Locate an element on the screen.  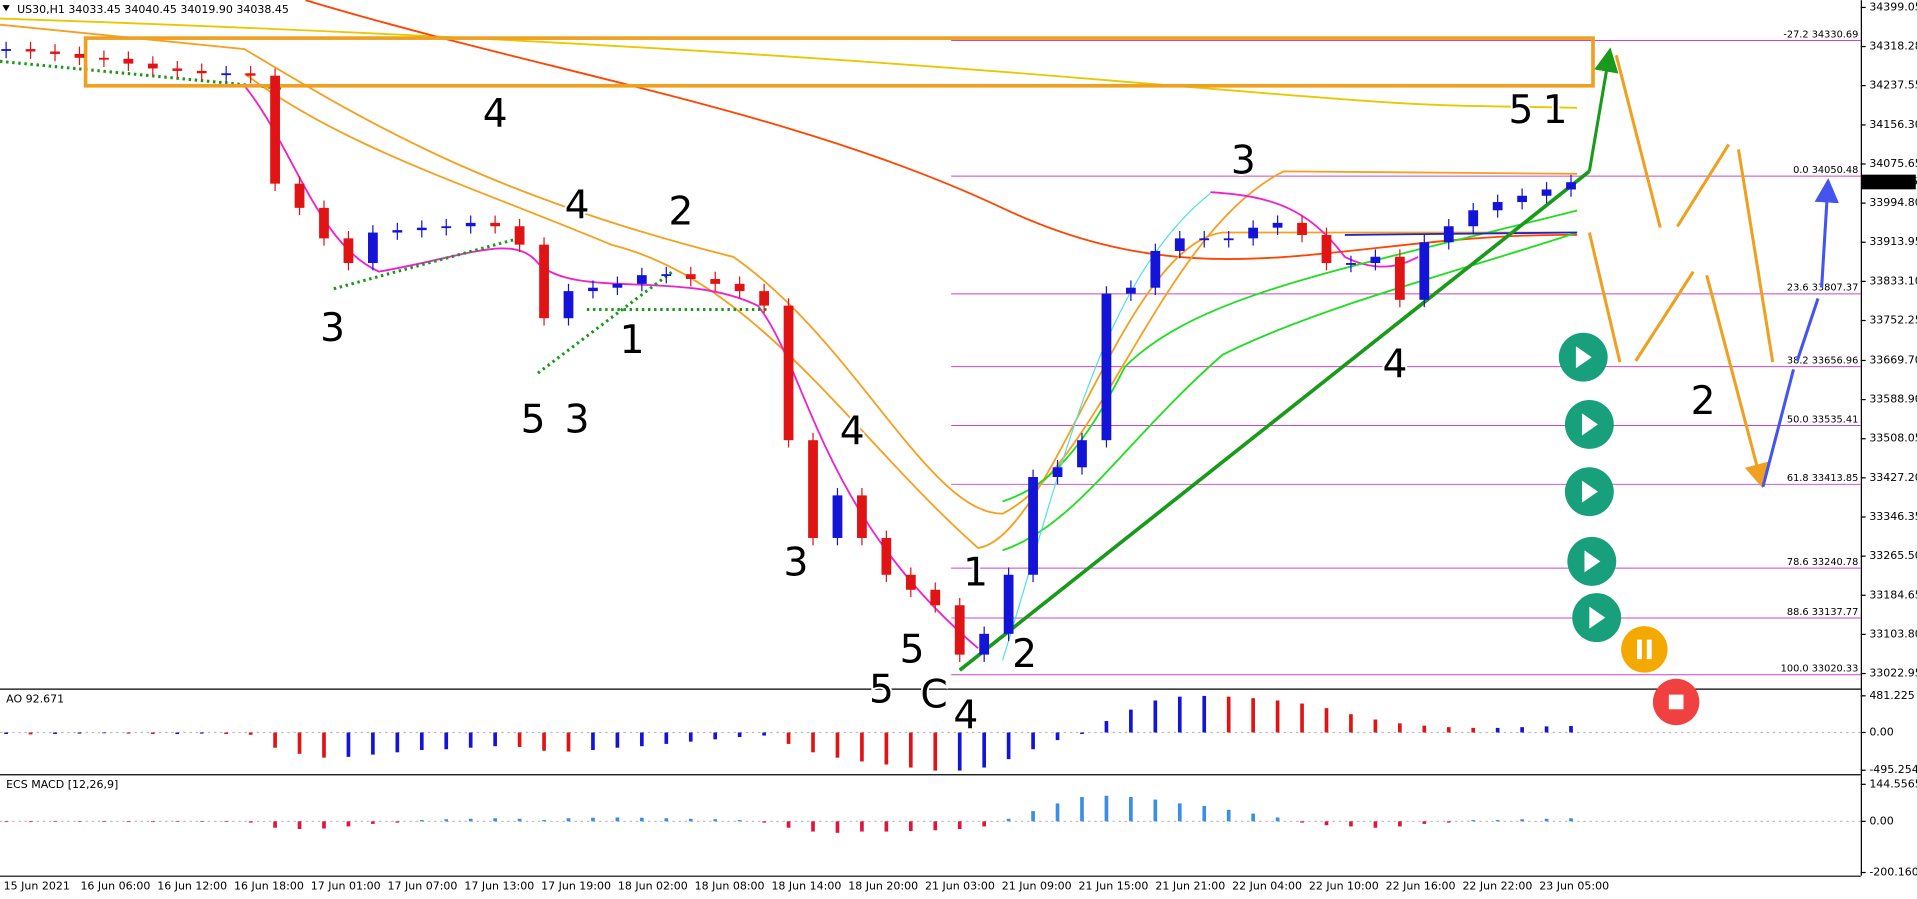
wave-label: 3 is located at coordinates (577, 419).